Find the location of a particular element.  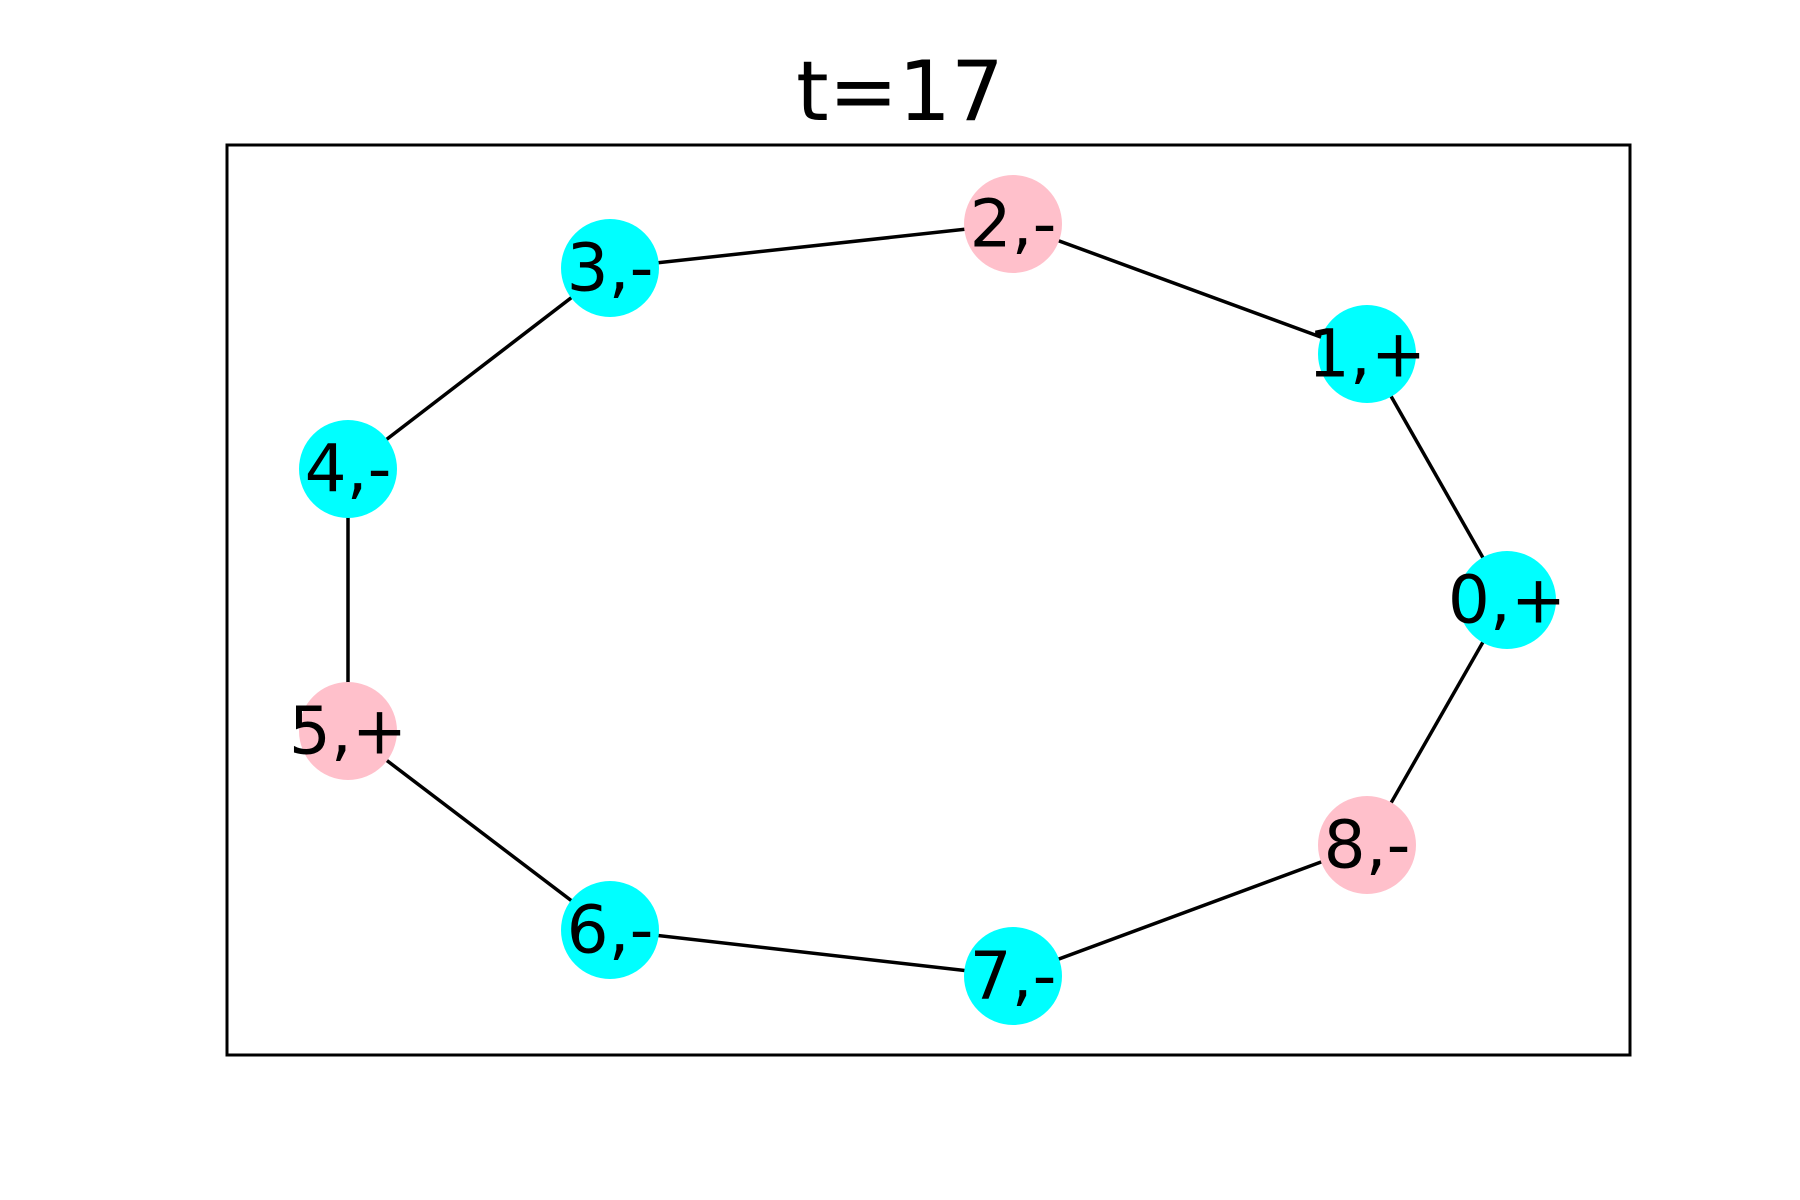

node-label: 1,+ is located at coordinates (1367, 354).